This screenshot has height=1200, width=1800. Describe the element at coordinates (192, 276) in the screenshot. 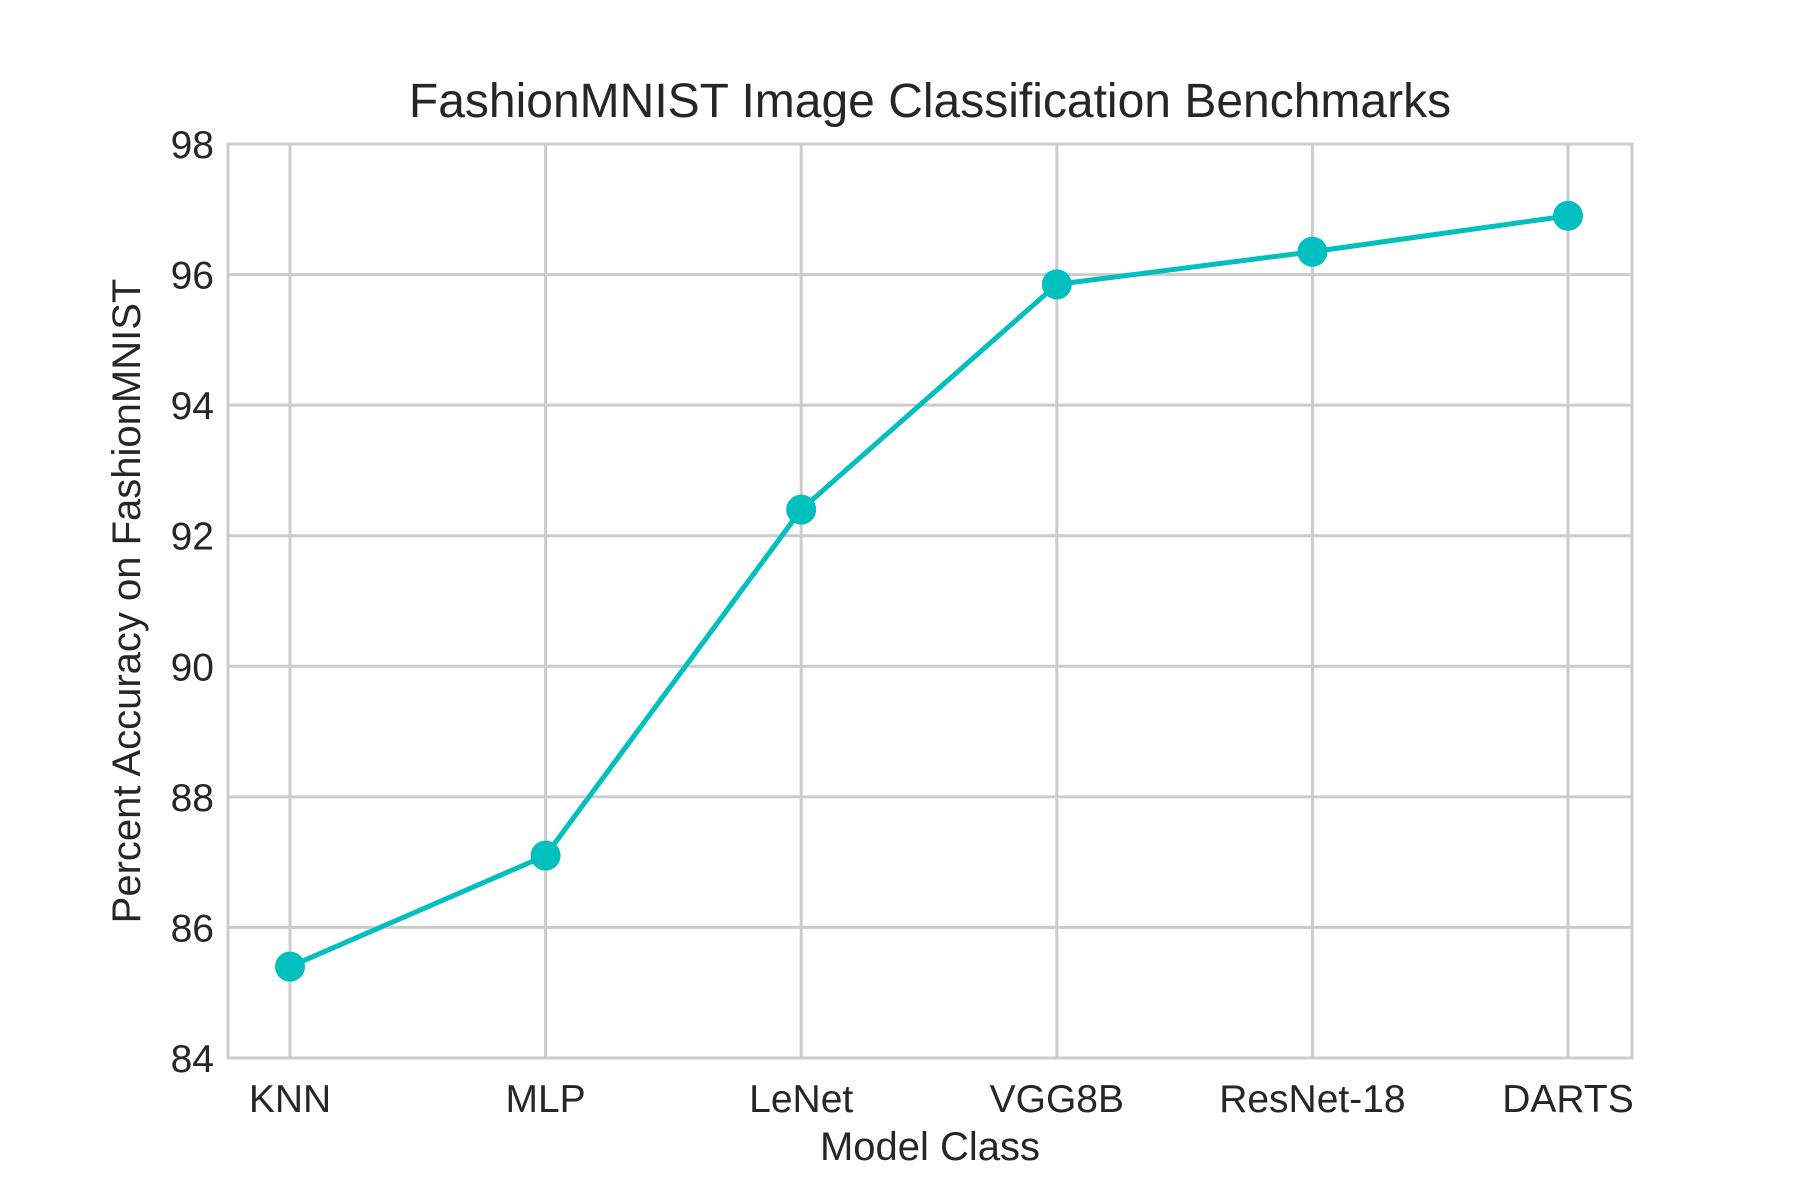

I see `y-tick-label: 96` at that location.